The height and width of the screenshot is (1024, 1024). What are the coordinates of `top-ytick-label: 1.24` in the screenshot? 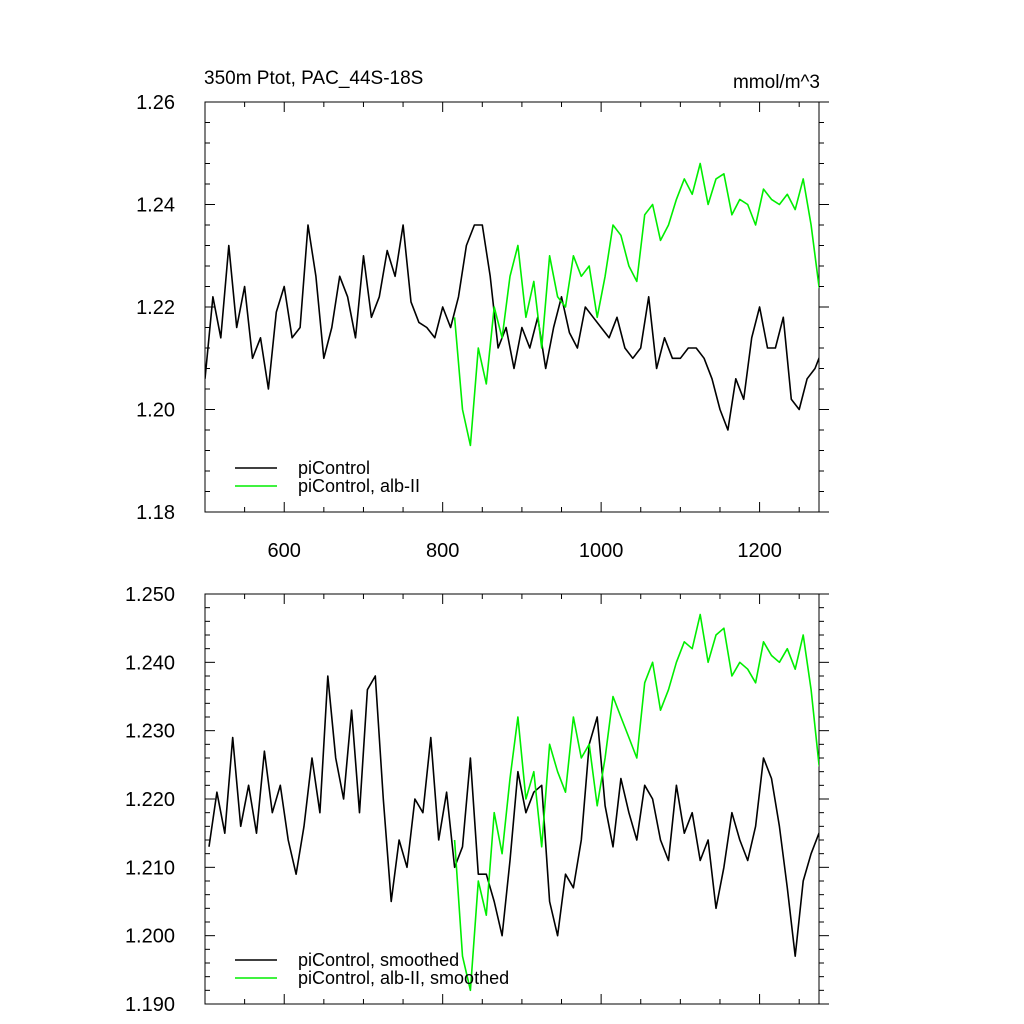 It's located at (155, 206).